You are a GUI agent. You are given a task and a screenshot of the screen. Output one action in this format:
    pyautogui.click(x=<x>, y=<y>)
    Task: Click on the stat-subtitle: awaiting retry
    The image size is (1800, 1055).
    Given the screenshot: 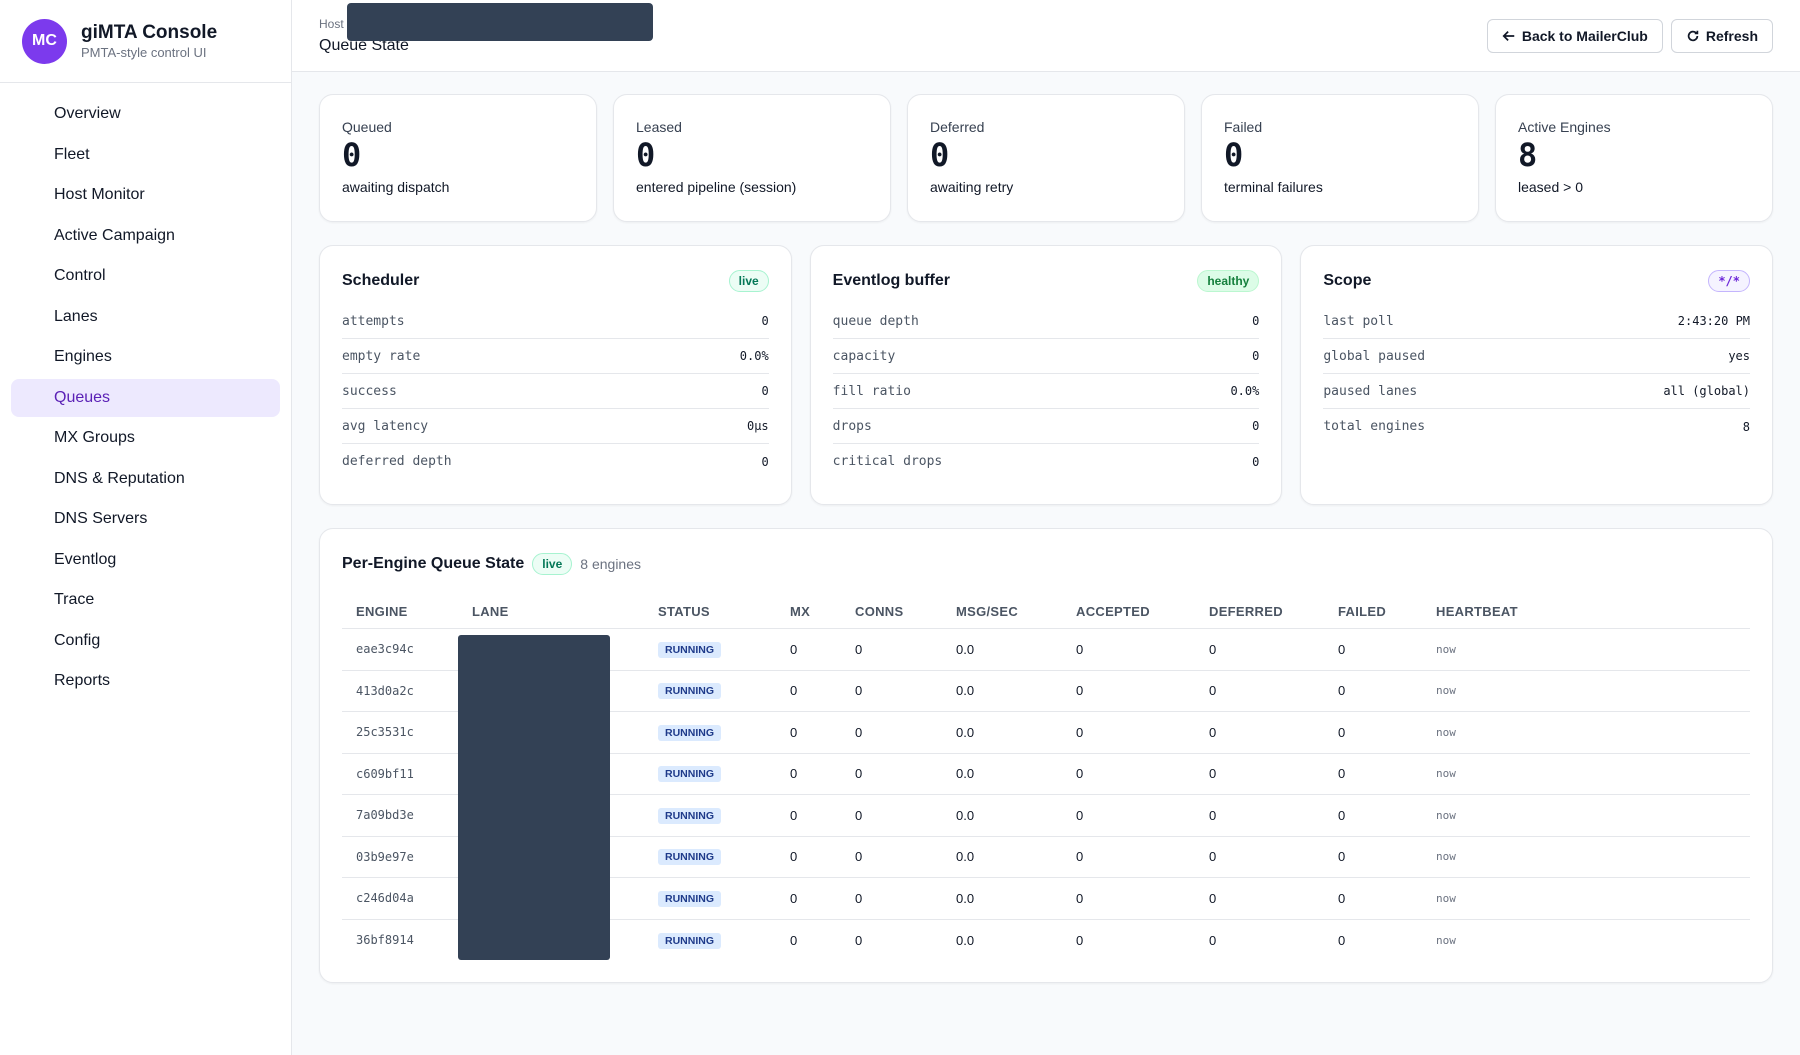 What is the action you would take?
    pyautogui.click(x=972, y=187)
    